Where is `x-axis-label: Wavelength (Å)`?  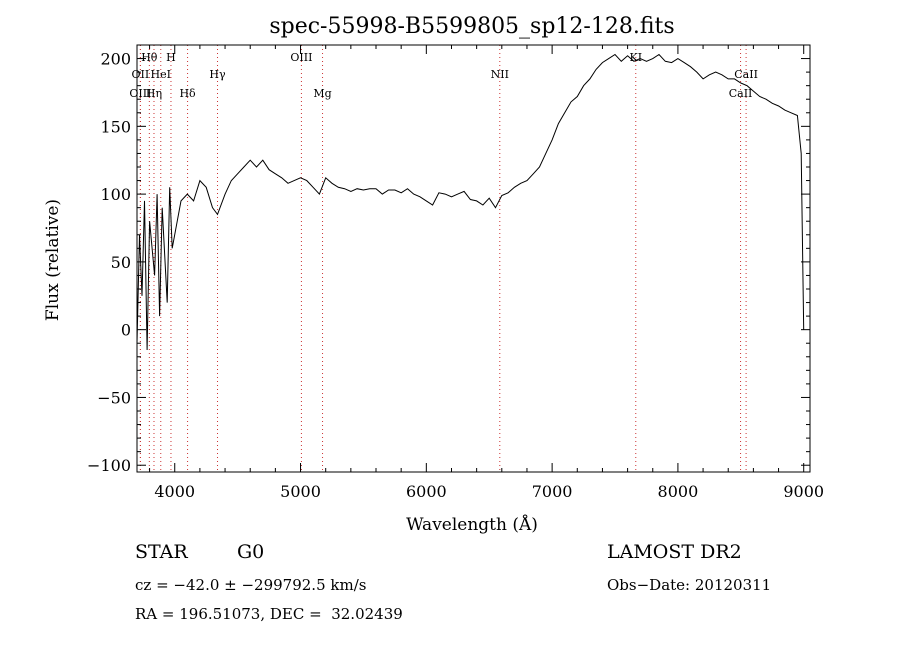
x-axis-label: Wavelength (Å) is located at coordinates (472, 524).